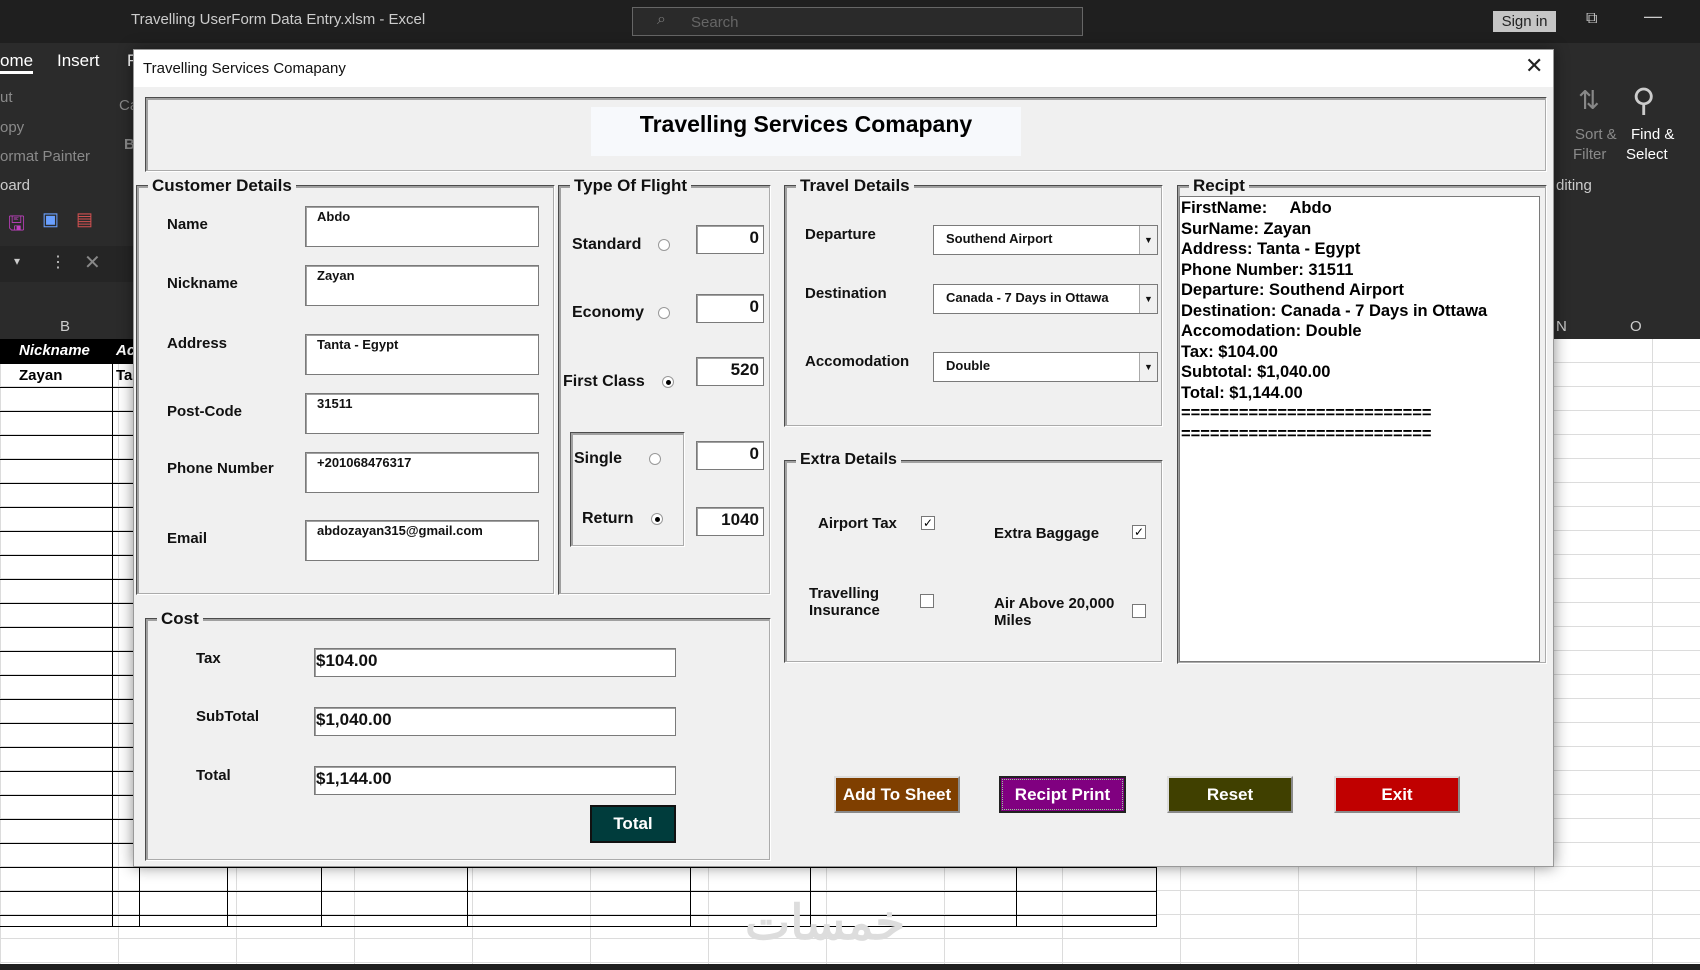 This screenshot has width=1700, height=970. Describe the element at coordinates (6, 97) in the screenshot. I see `cut-button: ut` at that location.